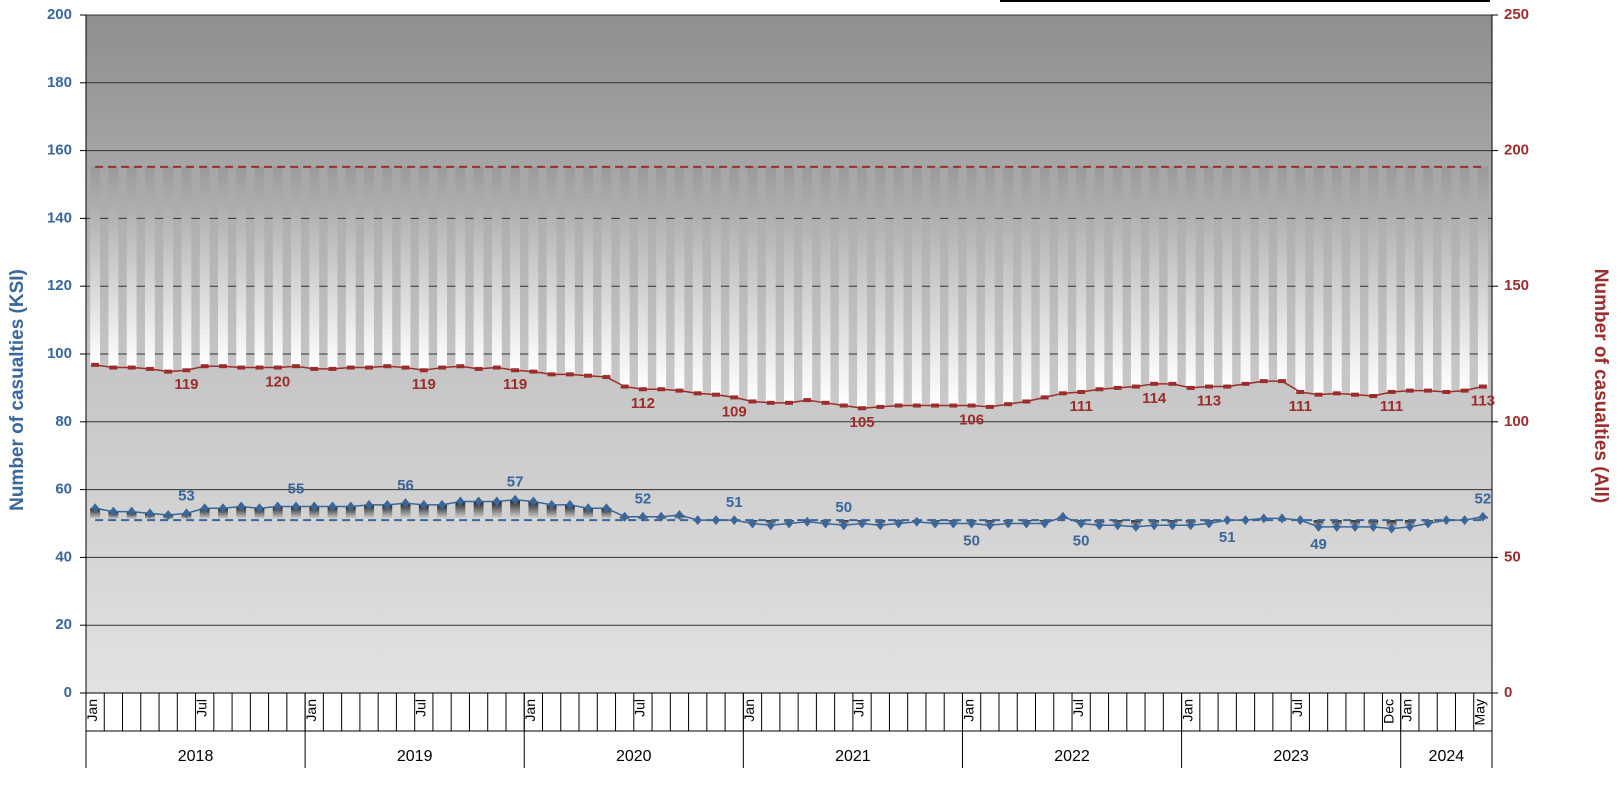 Image resolution: width=1618 pixels, height=795 pixels. I want to click on x-tick-label: Dec, so click(1388, 711).